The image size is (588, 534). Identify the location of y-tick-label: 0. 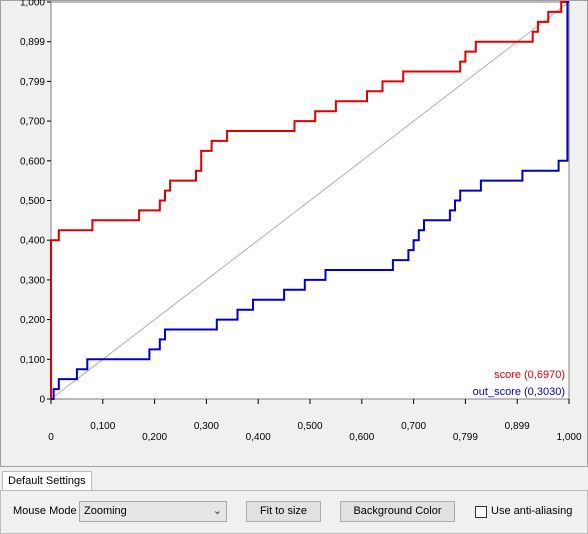
(42, 400).